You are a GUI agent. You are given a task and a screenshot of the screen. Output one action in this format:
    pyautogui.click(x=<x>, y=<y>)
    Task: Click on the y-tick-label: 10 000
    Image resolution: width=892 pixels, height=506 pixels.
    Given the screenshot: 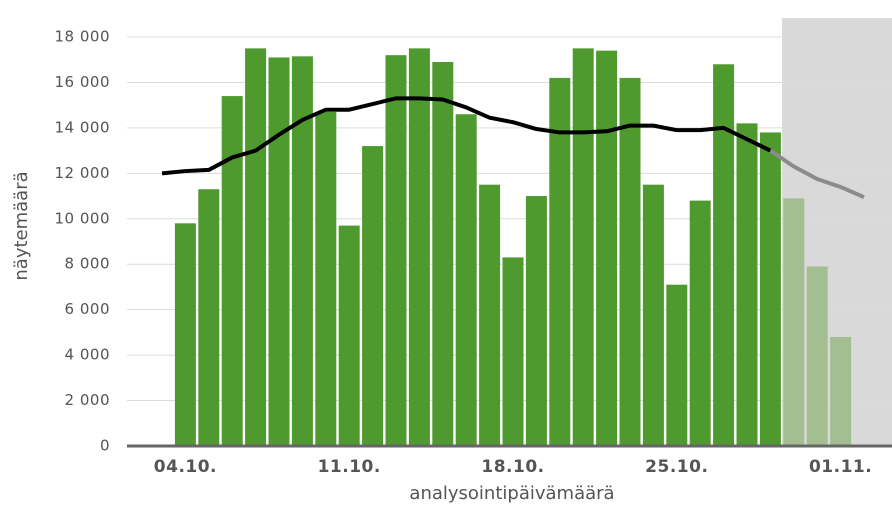 What is the action you would take?
    pyautogui.click(x=83, y=218)
    